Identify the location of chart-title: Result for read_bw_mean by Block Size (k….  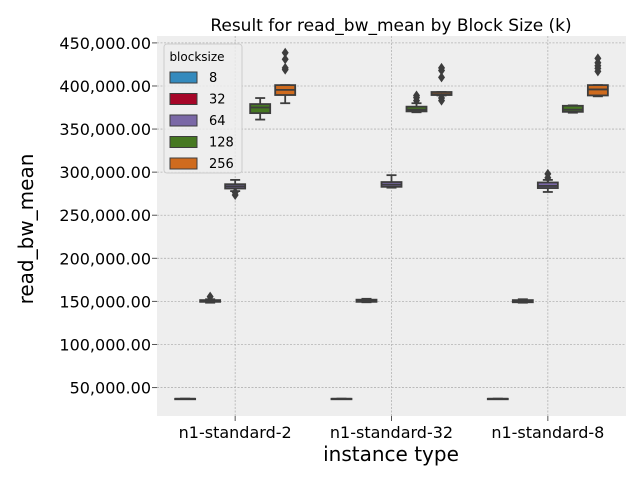
(390, 26).